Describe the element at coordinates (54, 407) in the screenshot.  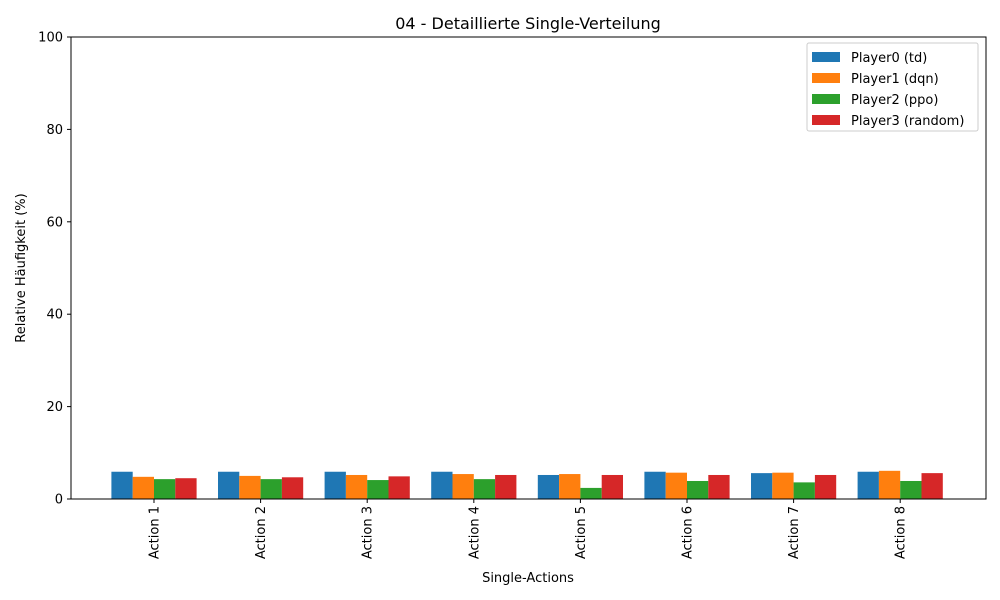
I see `y-tick-label: 20` at that location.